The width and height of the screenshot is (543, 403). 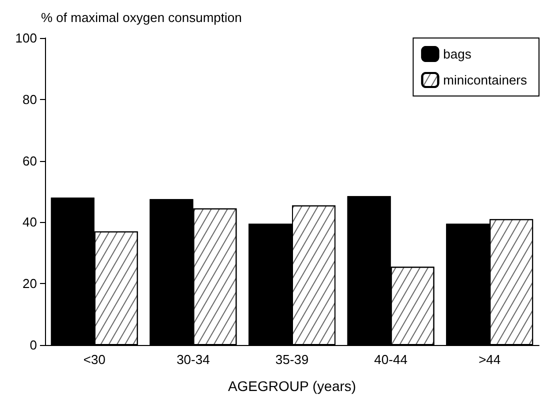 What do you see at coordinates (29, 99) in the screenshot?
I see `y-tick-label: 80` at bounding box center [29, 99].